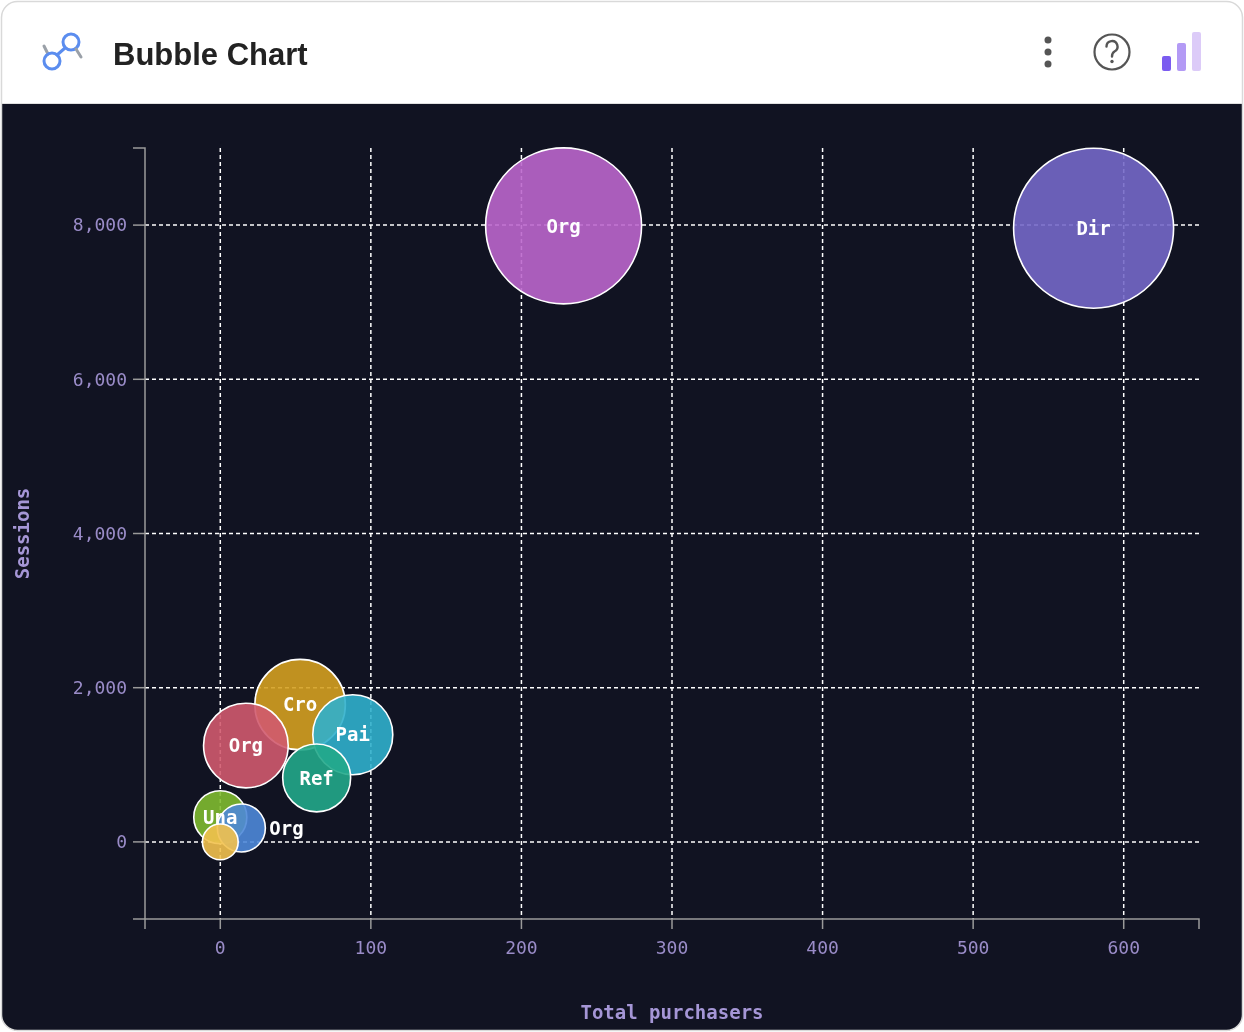 This screenshot has width=1244, height=1032. I want to click on x-tick-label: 600, so click(1123, 947).